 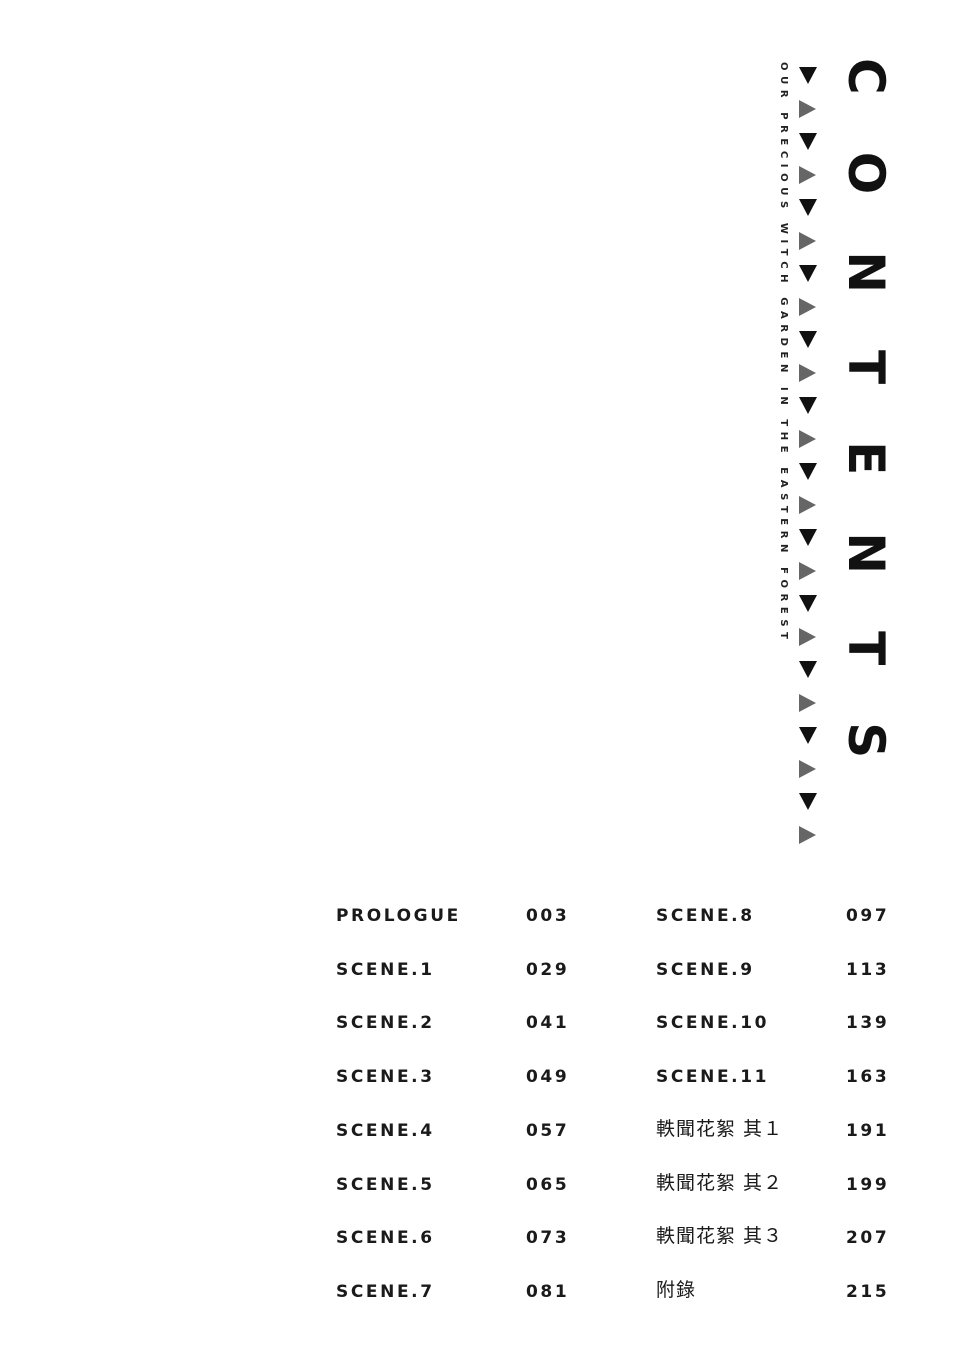 I want to click on toc-entry-label: SCENE.10, so click(x=713, y=1023).